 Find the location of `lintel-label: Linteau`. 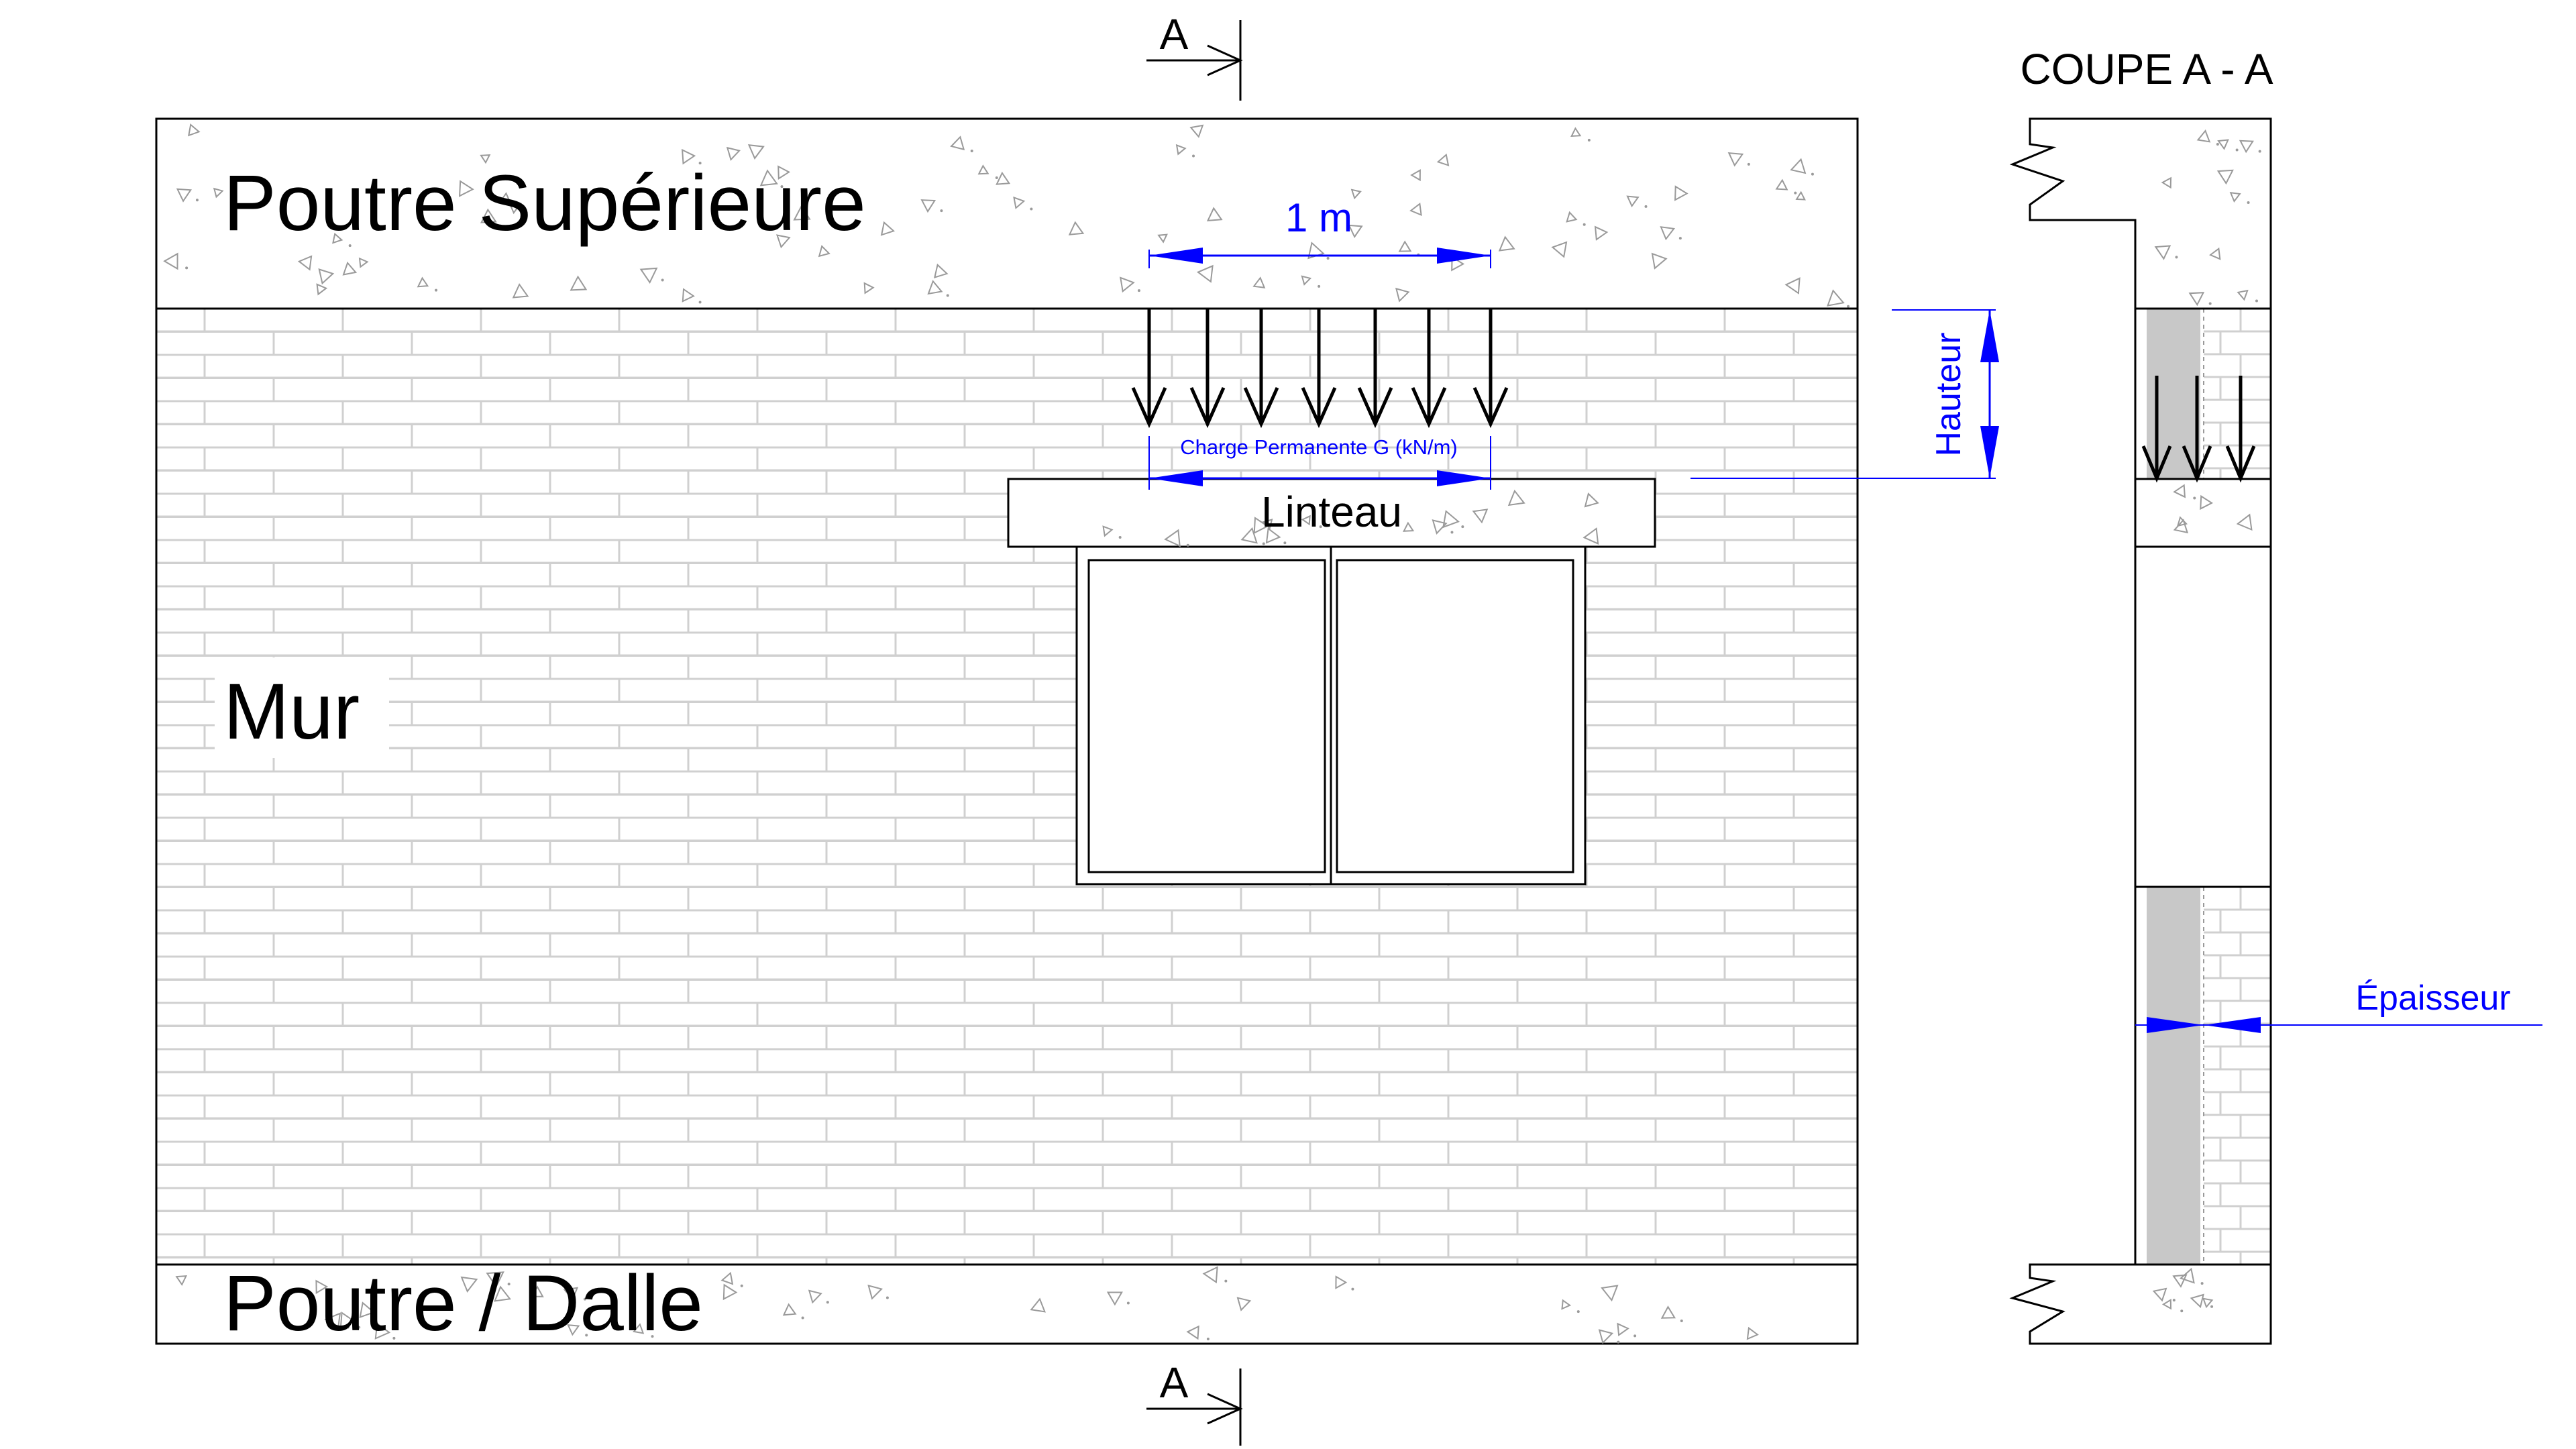

lintel-label: Linteau is located at coordinates (1331, 512).